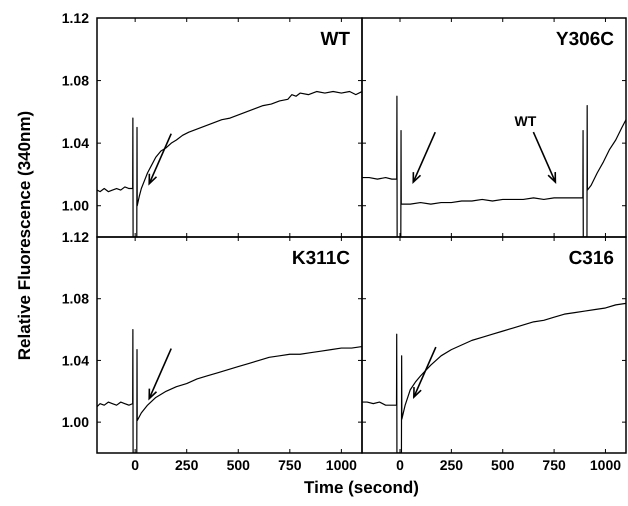  I want to click on y-axis-title: Relative Fluorescence (340nm), so click(24, 235).